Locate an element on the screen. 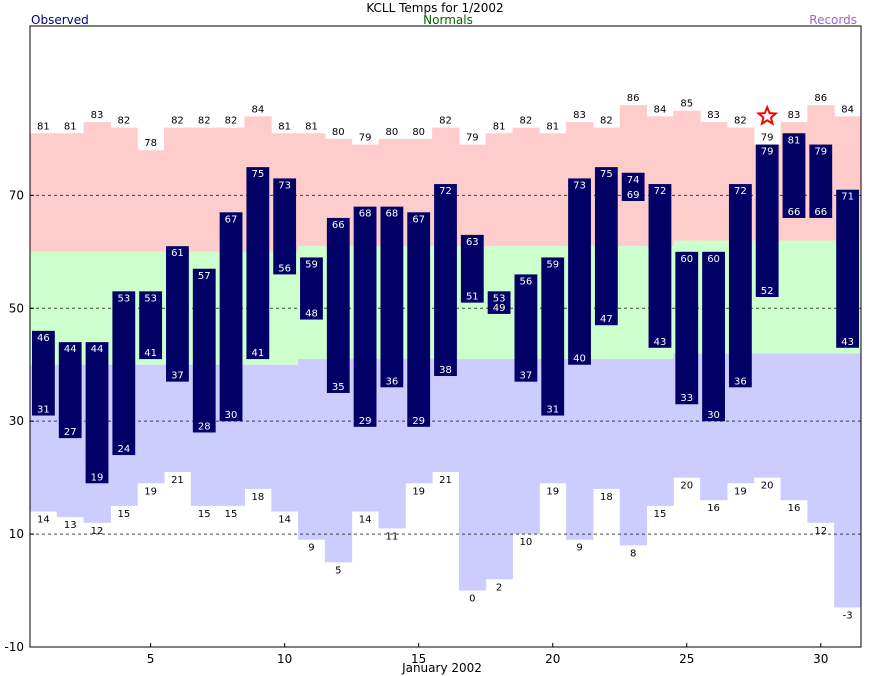 This screenshot has width=870, height=676. observed-high-label: 73 is located at coordinates (579, 185).